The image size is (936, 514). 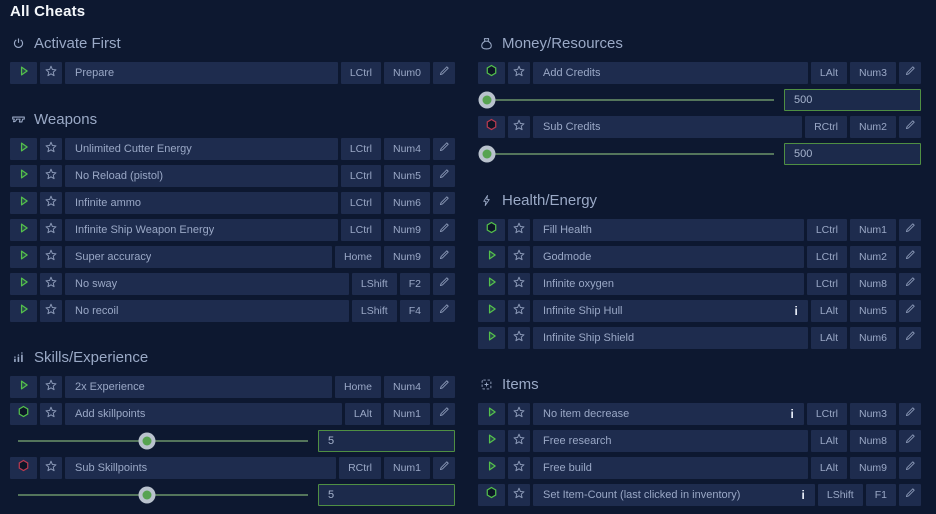 What do you see at coordinates (414, 284) in the screenshot?
I see `hotkey-key: F2` at bounding box center [414, 284].